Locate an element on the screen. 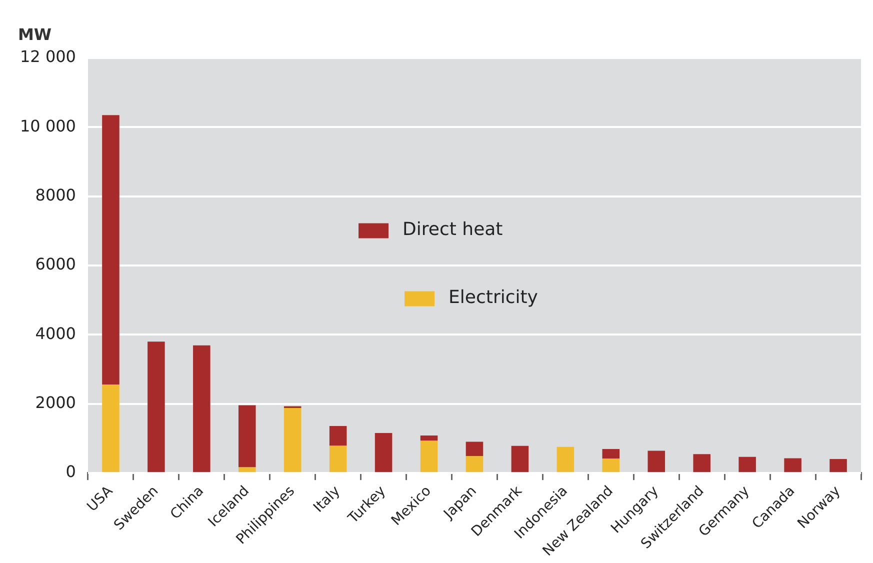 The height and width of the screenshot is (563, 873). y-axis-title: MW is located at coordinates (35, 34).